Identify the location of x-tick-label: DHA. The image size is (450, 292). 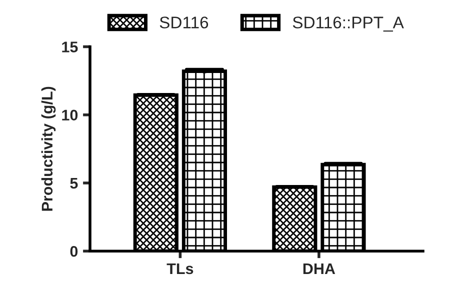
(319, 268).